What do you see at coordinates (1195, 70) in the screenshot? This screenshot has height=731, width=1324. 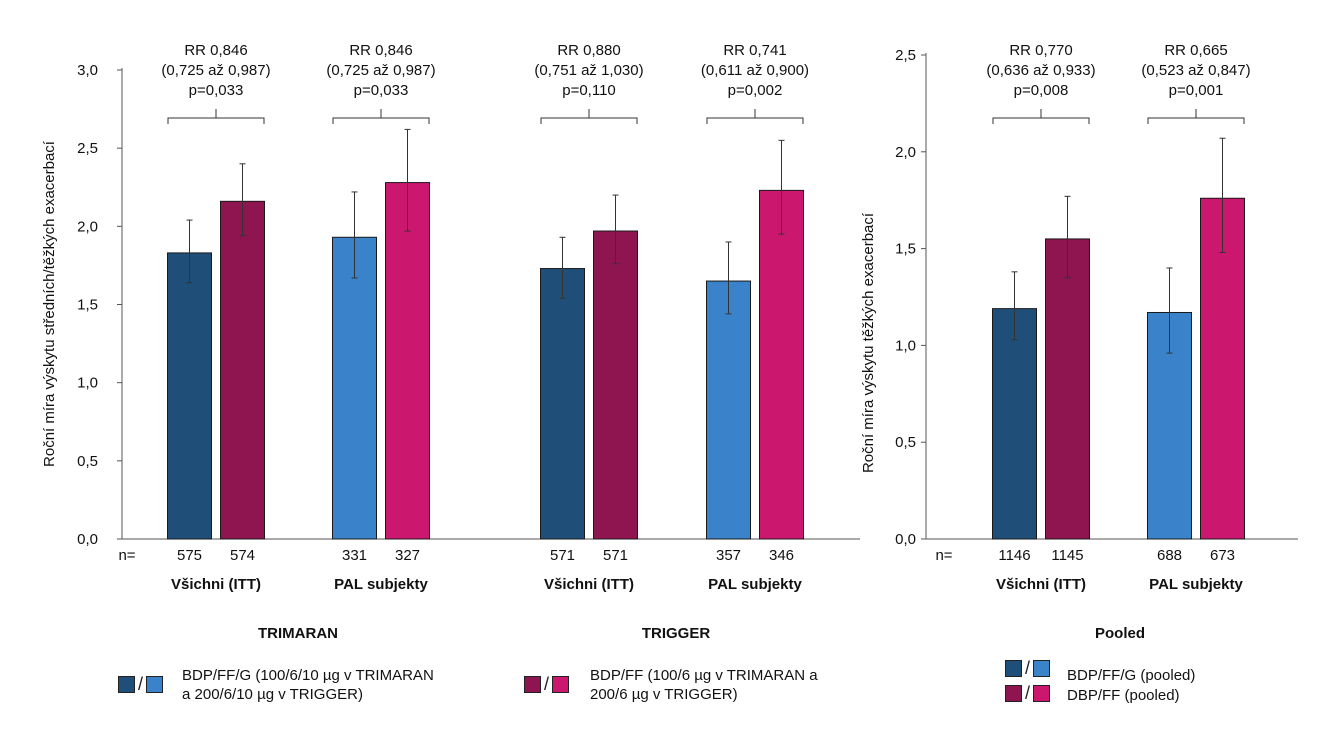 I see `rr-annotation: (0,523 až 0,847)` at bounding box center [1195, 70].